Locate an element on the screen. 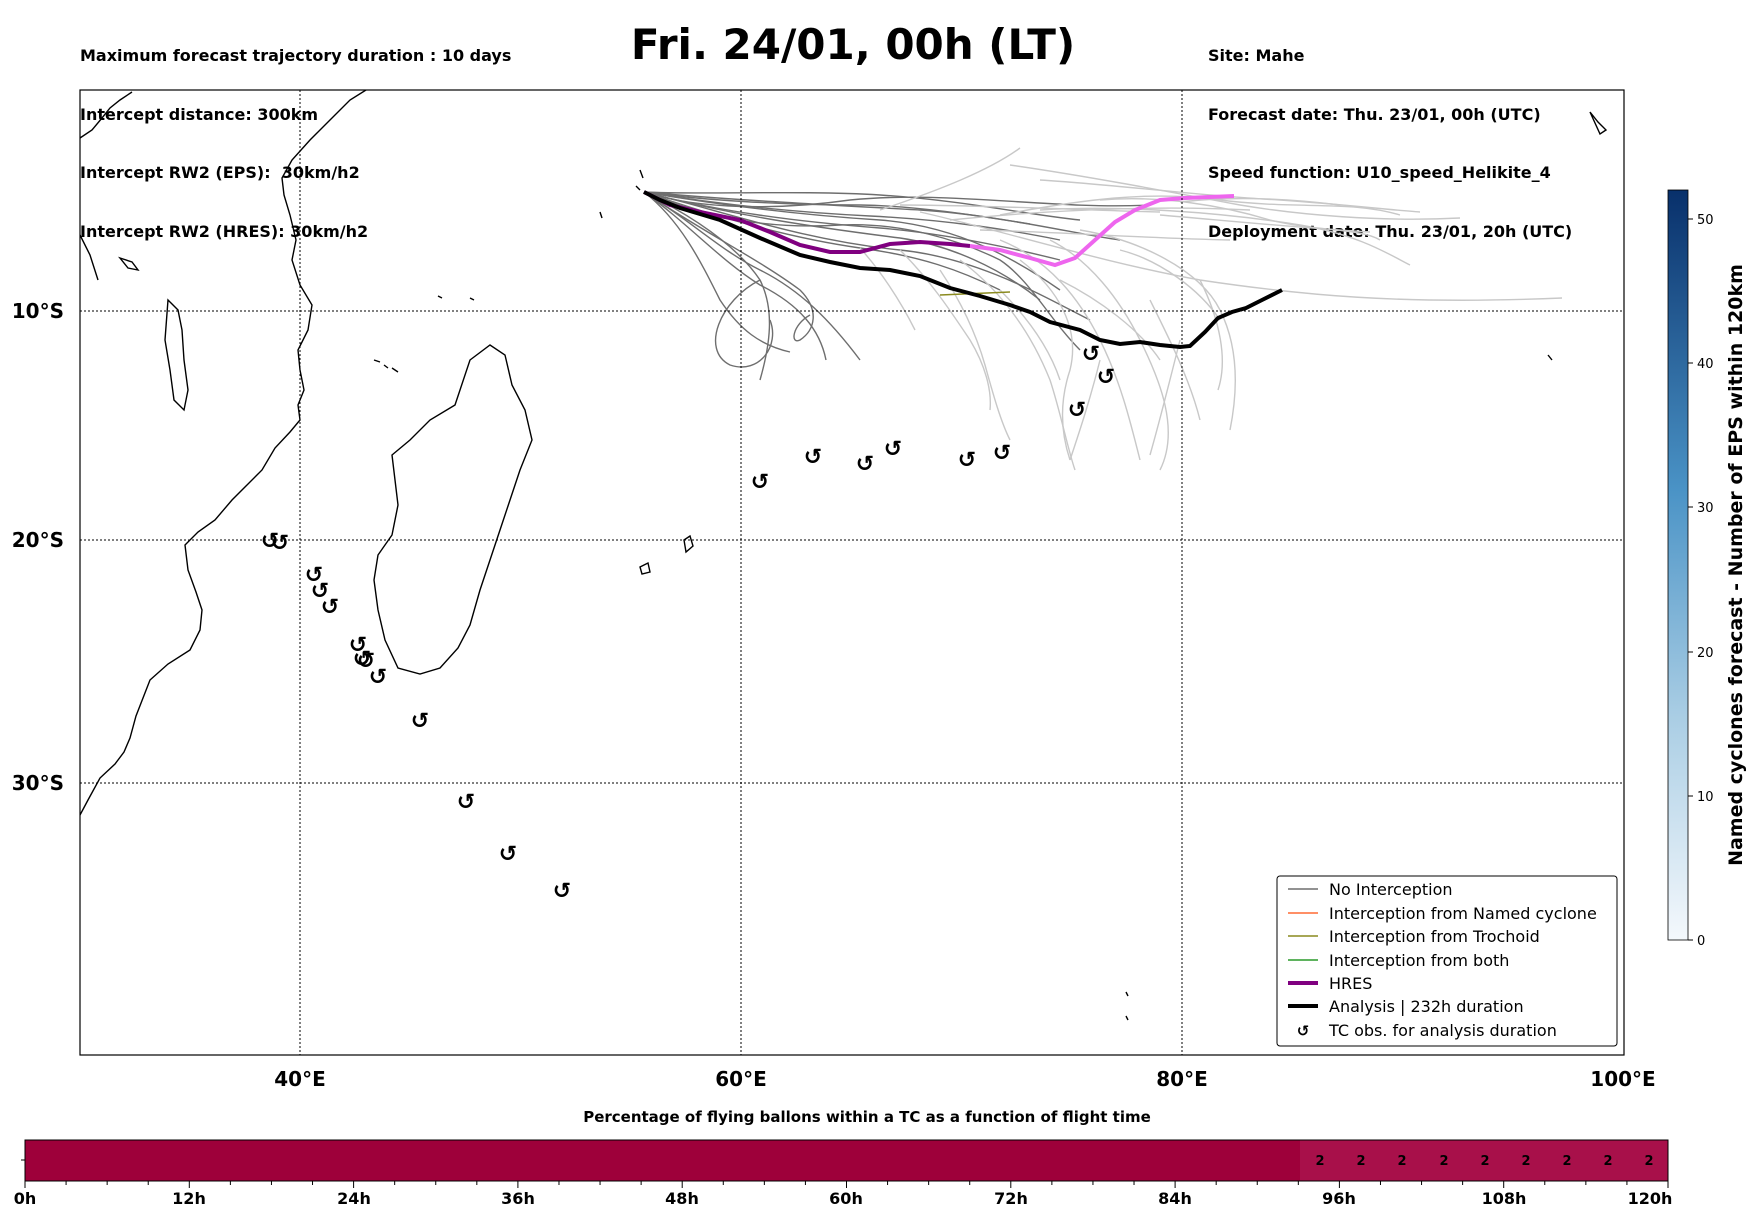 This screenshot has width=1752, height=1213. cb-tick-40: 40 is located at coordinates (1705, 364).